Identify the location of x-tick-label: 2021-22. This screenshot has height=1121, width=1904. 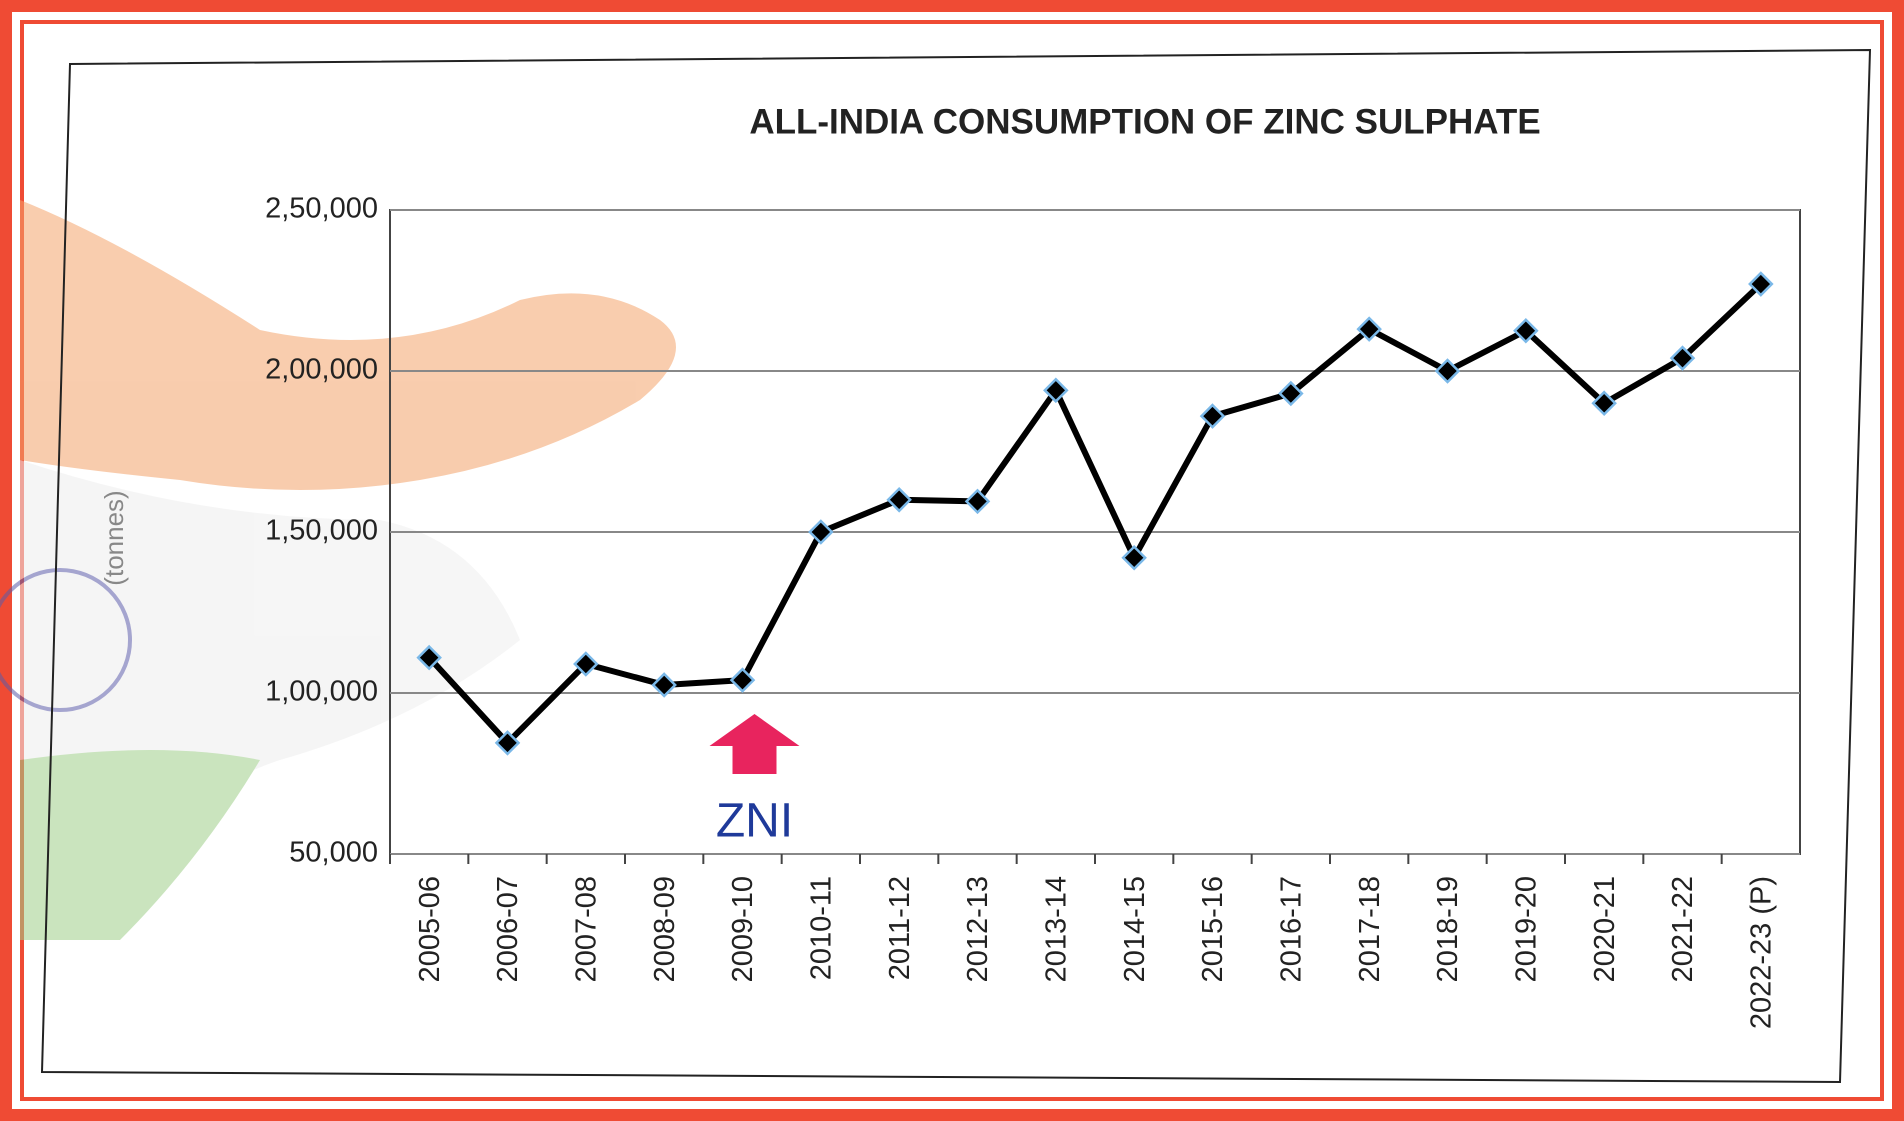
(1683, 929).